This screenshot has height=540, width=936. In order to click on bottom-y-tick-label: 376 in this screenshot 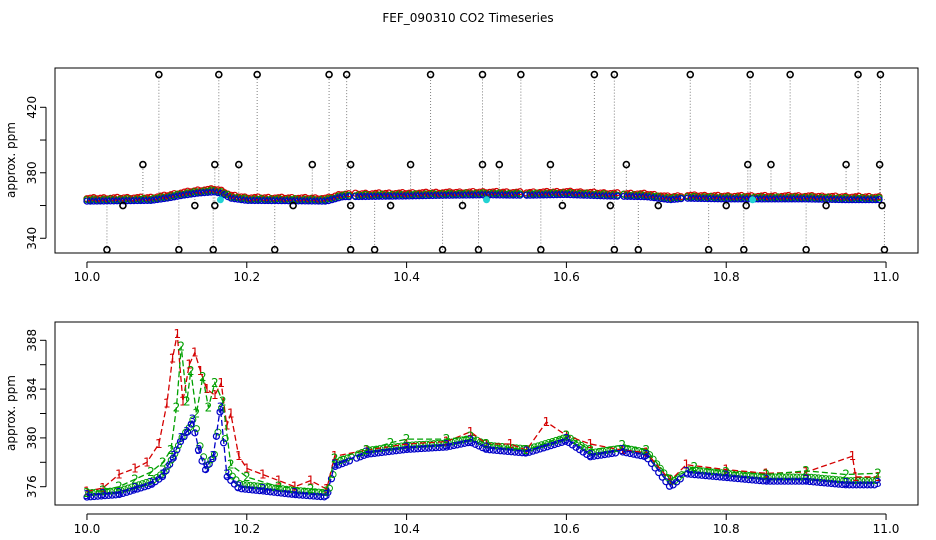, I will do `click(32, 486)`.